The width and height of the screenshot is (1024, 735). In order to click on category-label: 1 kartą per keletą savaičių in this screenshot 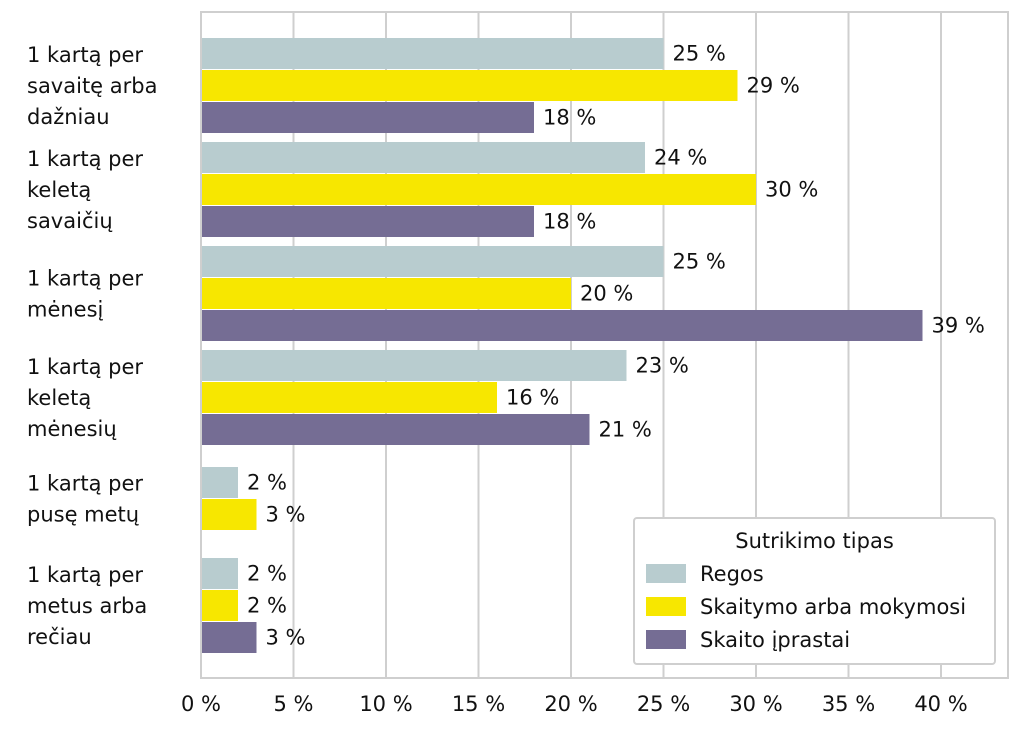, I will do `click(85, 190)`.